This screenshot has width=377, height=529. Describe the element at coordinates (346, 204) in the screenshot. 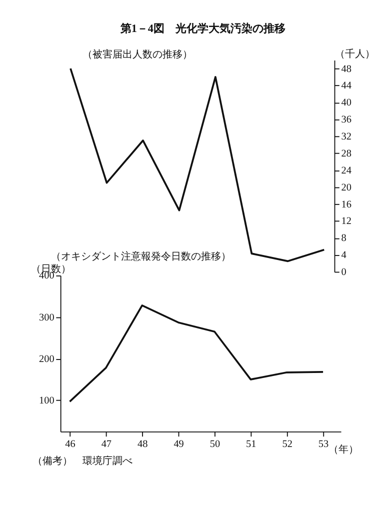

I see `y-tick-label: 16` at that location.